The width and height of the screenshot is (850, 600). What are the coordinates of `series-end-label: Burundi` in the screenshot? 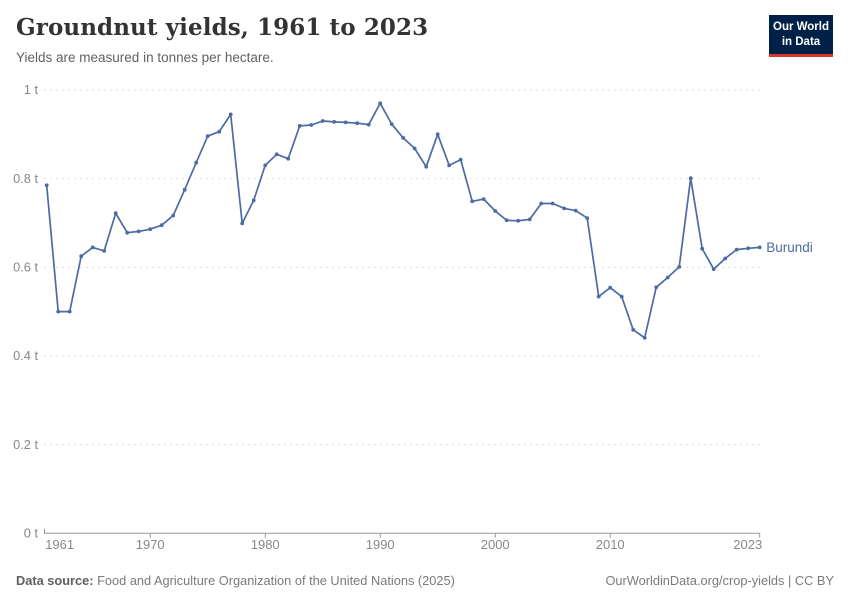 It's located at (789, 247).